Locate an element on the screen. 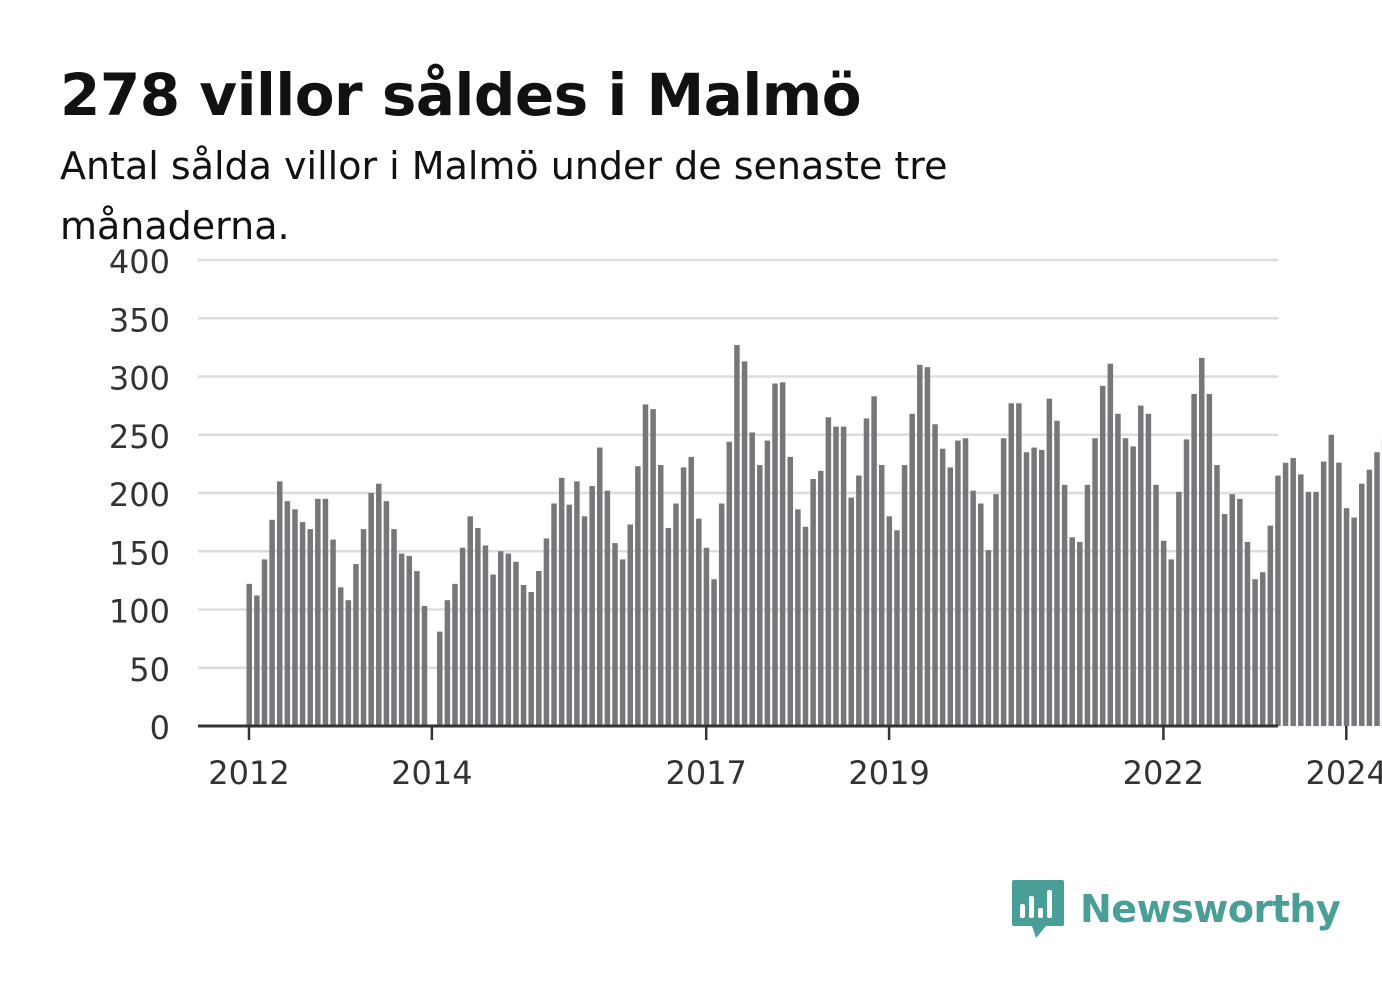 This screenshot has width=1382, height=999. chart-title: 278 villor såldes i Malmö is located at coordinates (461, 95).